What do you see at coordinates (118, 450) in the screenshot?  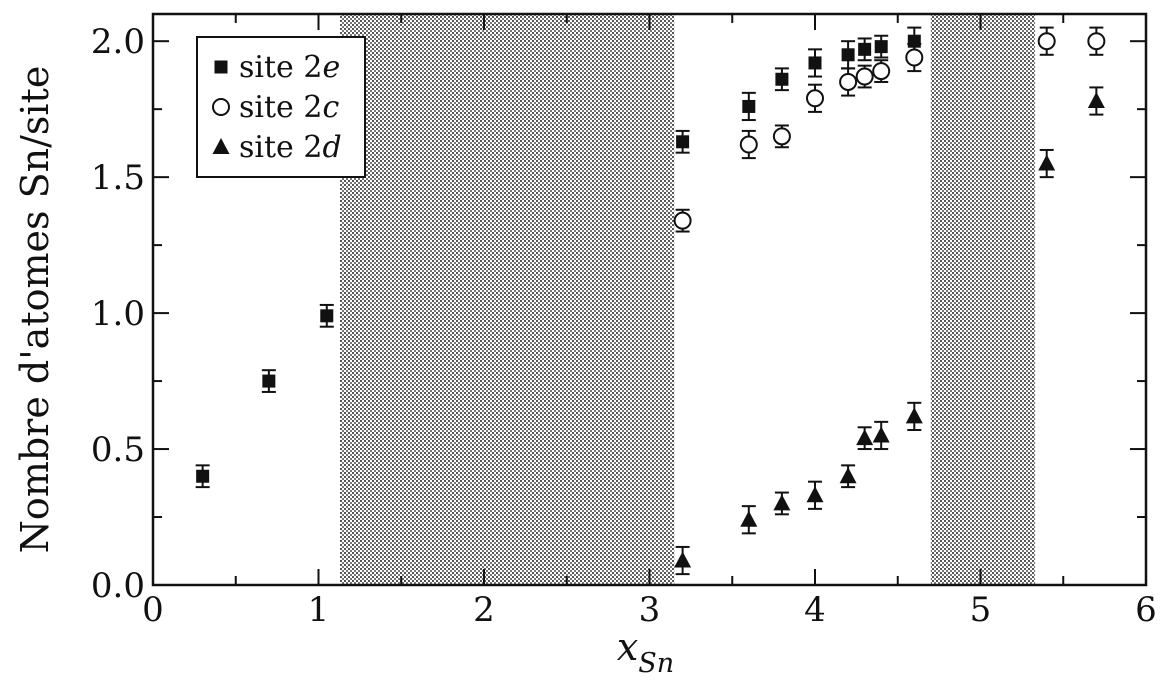 I see `y-tick-label: 0.5` at bounding box center [118, 450].